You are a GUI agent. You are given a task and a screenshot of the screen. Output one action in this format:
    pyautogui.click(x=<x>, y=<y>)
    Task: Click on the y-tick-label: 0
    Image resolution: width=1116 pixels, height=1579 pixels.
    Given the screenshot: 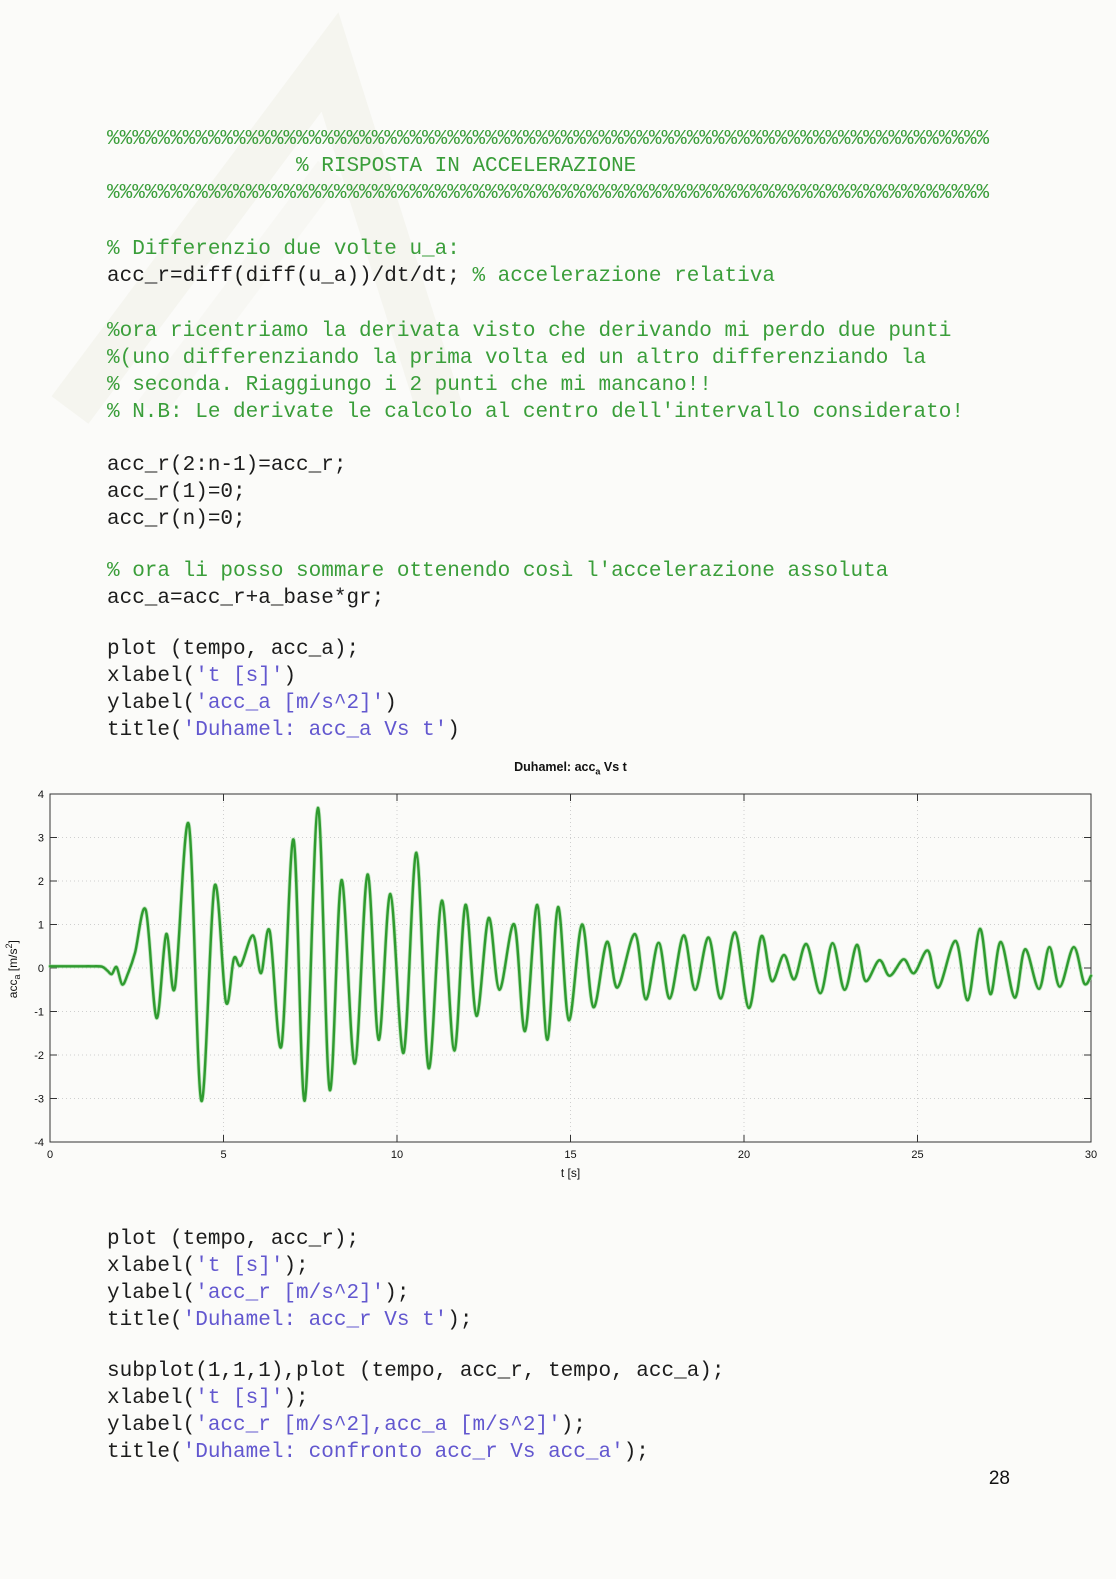 What is the action you would take?
    pyautogui.click(x=41, y=969)
    